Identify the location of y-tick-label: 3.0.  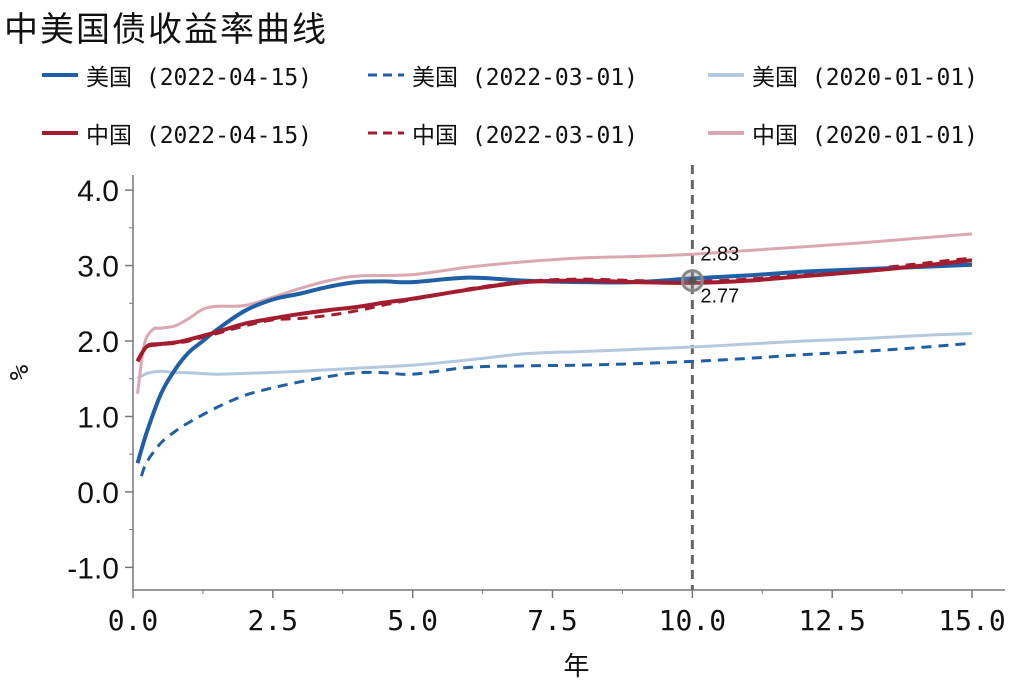
(98, 267).